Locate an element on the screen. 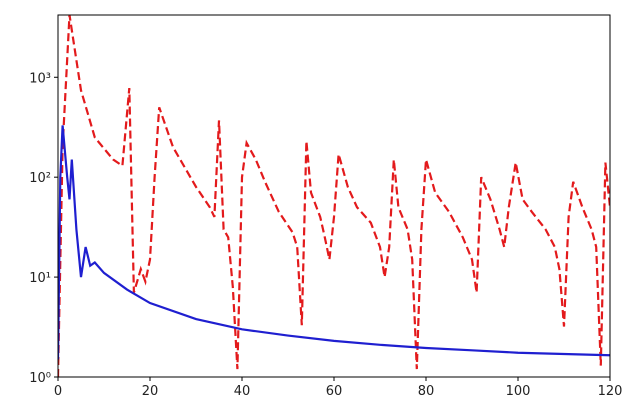  x-tick-label: 0 is located at coordinates (58, 391).